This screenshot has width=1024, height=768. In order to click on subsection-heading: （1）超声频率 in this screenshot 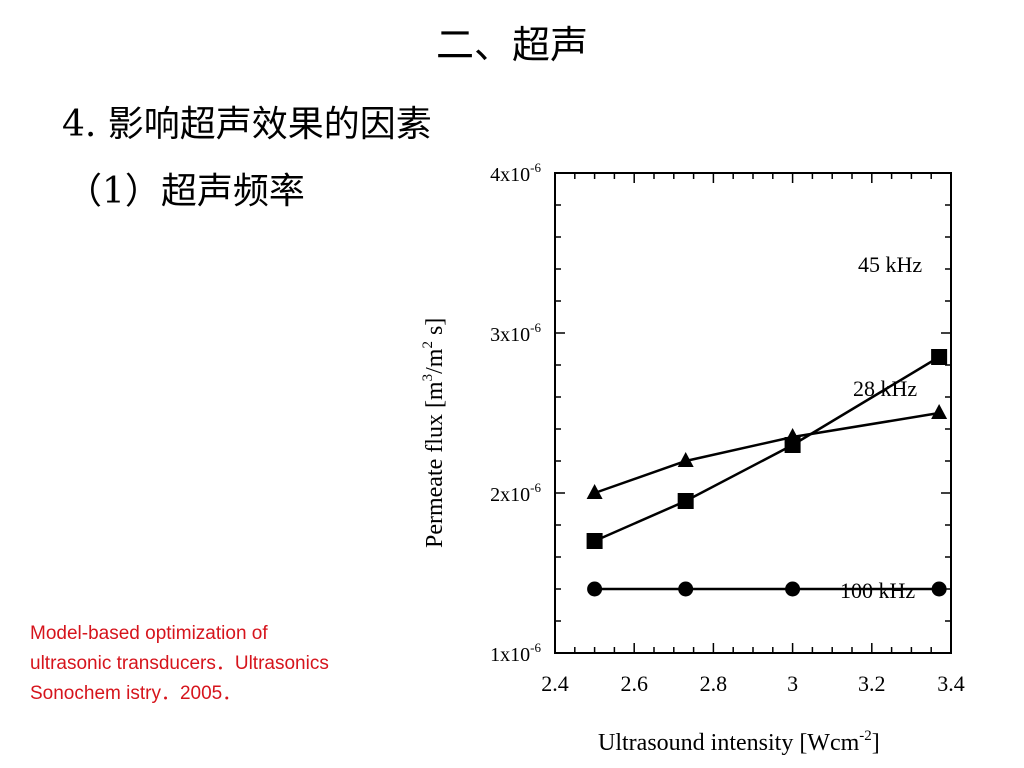, I will do `click(185, 191)`.